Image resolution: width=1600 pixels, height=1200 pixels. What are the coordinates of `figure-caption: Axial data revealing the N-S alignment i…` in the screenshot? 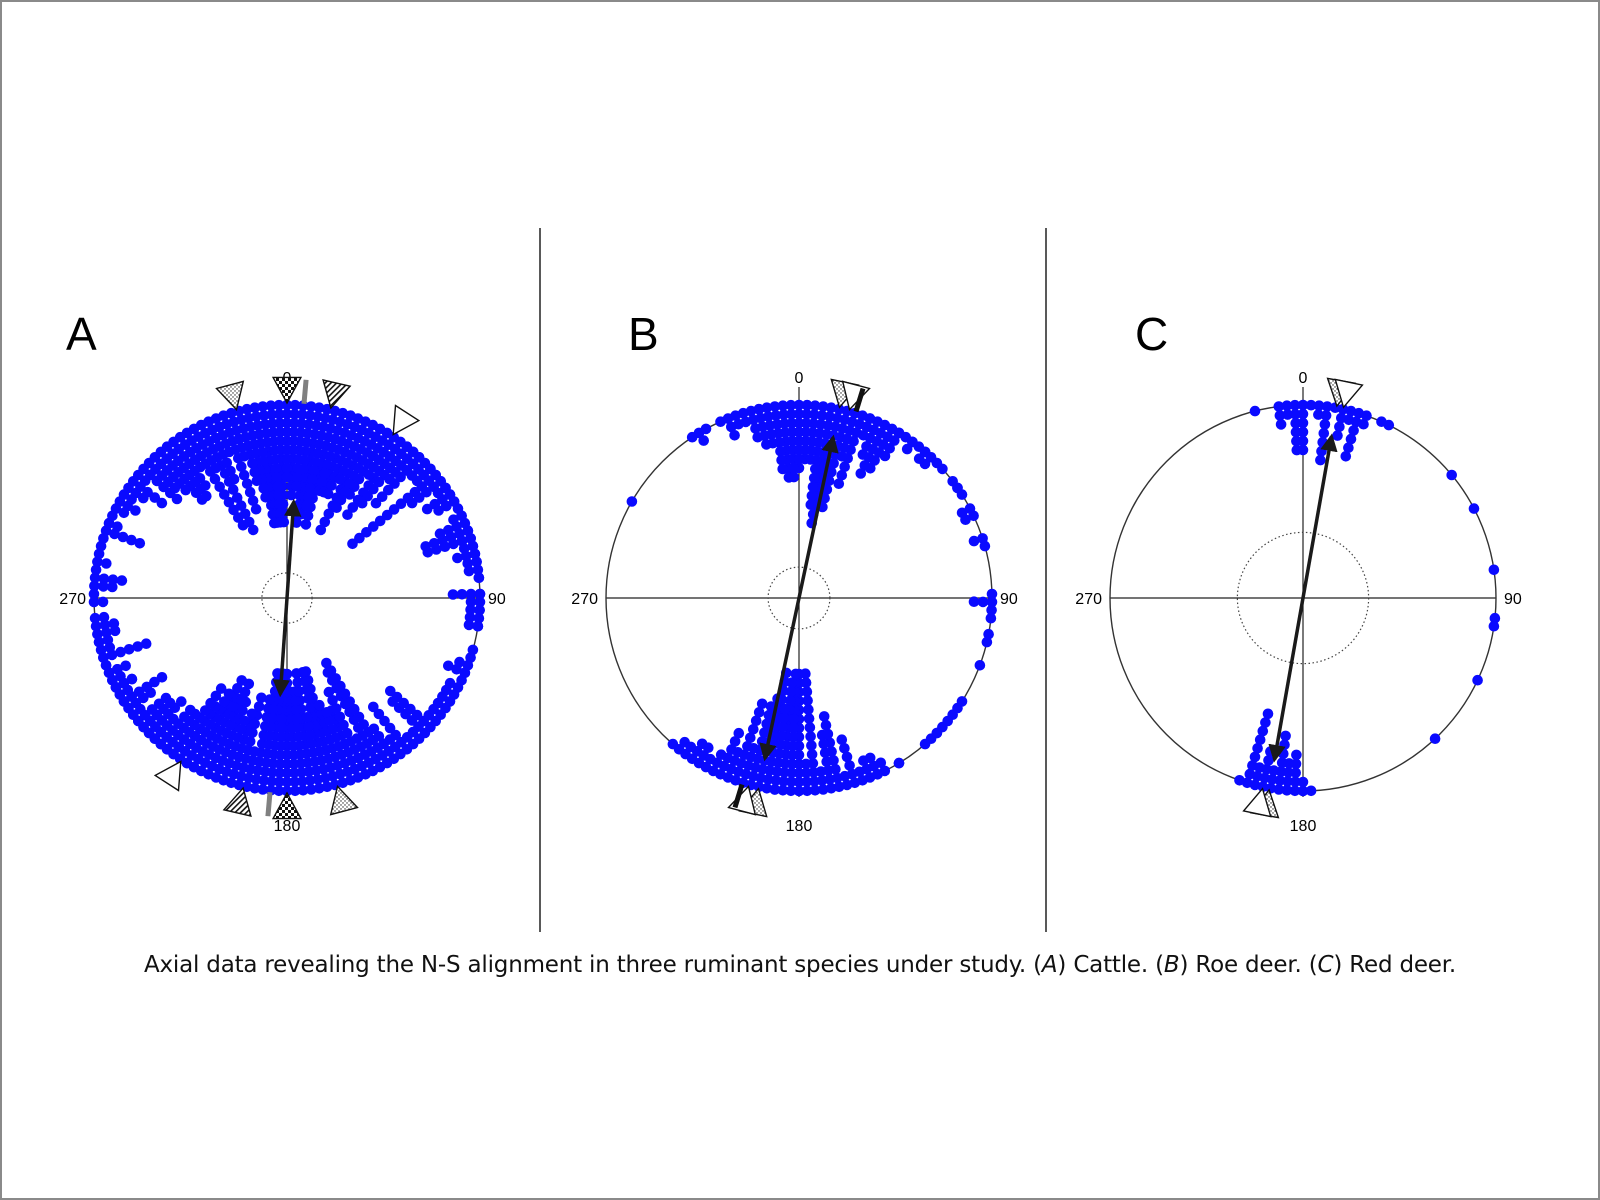 It's located at (800, 965).